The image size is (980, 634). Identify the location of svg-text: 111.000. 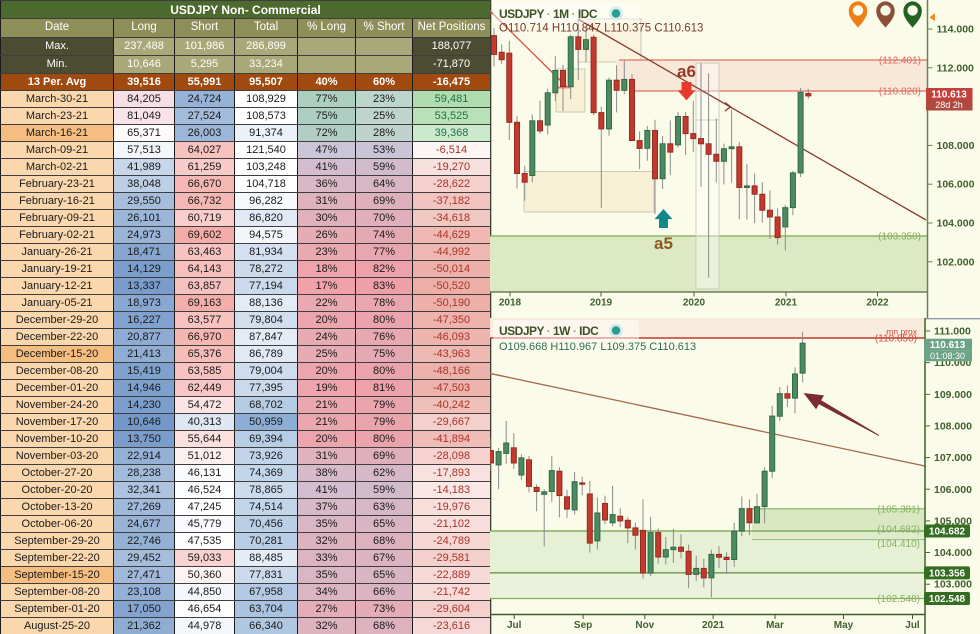
(952, 332).